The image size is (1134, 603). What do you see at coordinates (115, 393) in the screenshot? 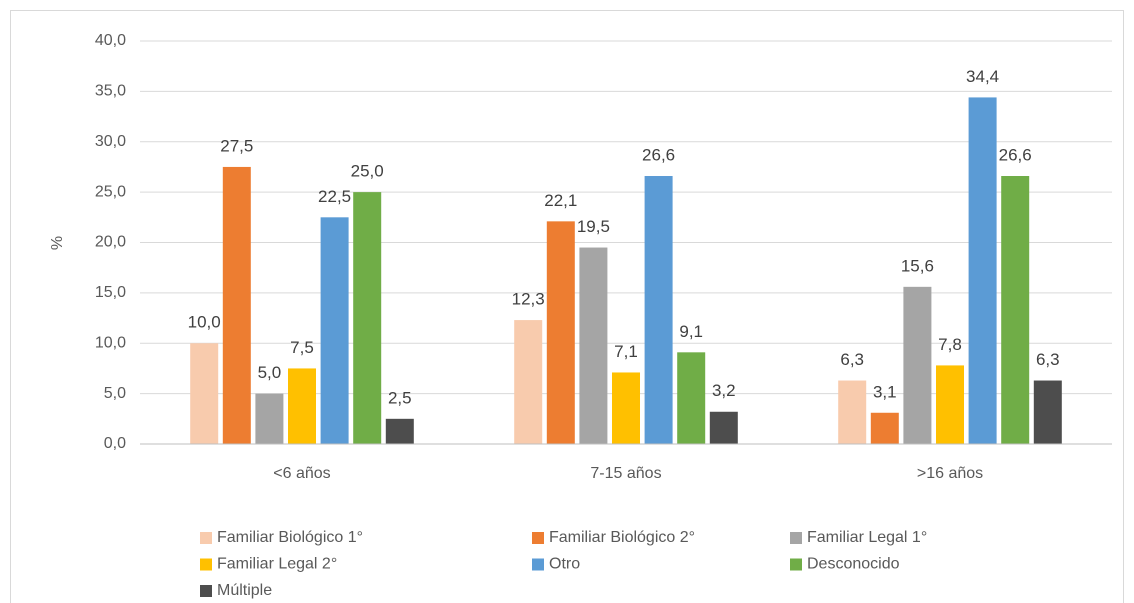
I see `y-tick-label: 5,0` at bounding box center [115, 393].